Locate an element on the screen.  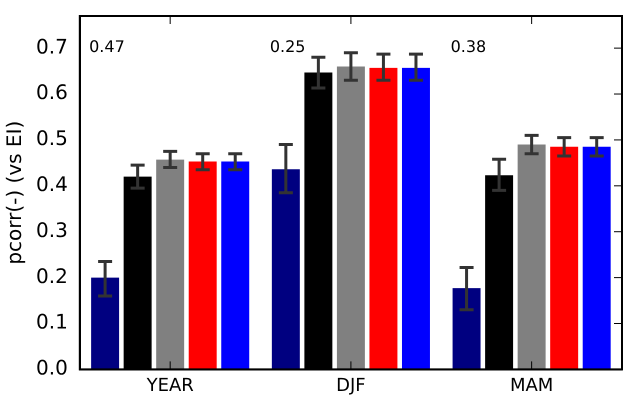
y-tick-label: 0.2 is located at coordinates (52, 276).